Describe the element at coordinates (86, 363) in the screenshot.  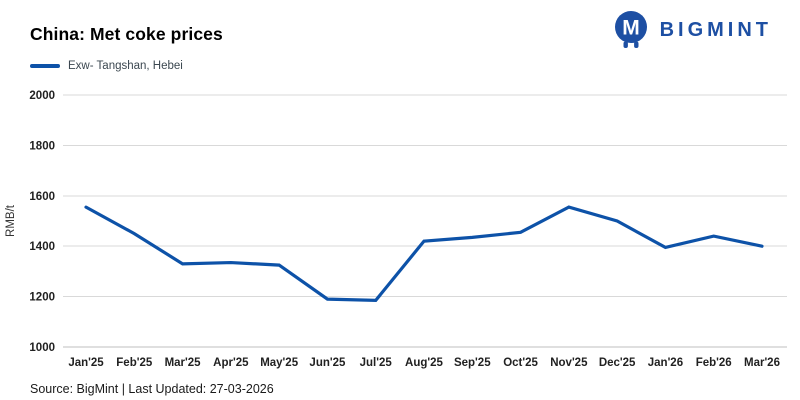
I see `x-tick-label: Jan'25` at that location.